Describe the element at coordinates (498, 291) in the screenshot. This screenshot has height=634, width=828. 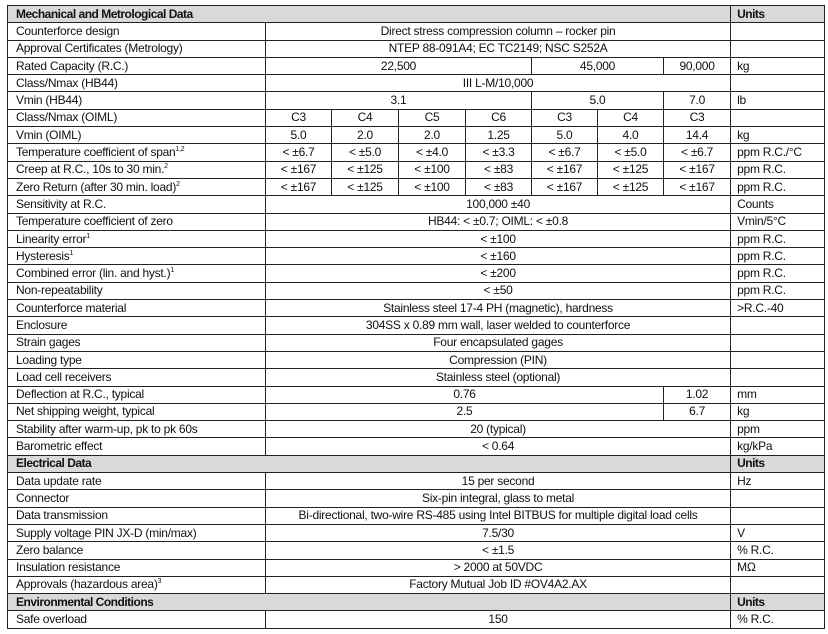
I see `value-cell: < ±50` at that location.